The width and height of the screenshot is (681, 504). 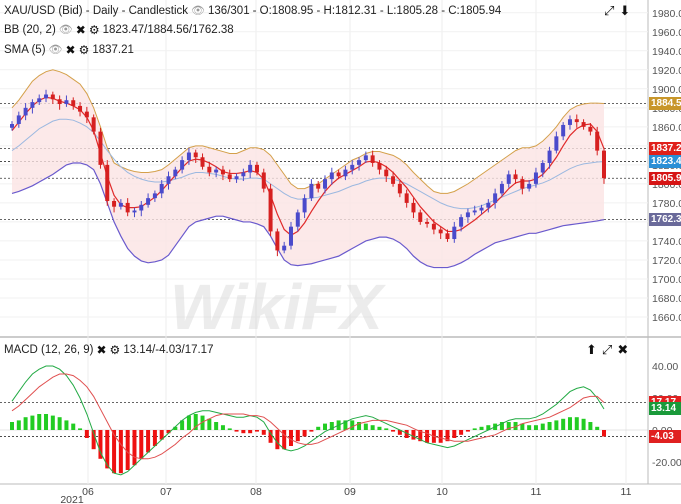 I want to click on bb-label: BB (20, 2), so click(x=30, y=29).